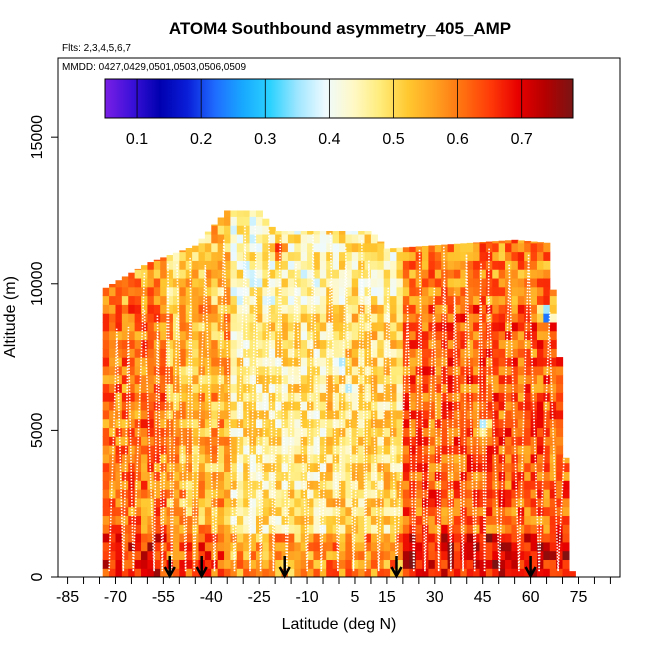 The image size is (650, 650). I want to click on colorbar-tick-label: 0.7, so click(522, 139).